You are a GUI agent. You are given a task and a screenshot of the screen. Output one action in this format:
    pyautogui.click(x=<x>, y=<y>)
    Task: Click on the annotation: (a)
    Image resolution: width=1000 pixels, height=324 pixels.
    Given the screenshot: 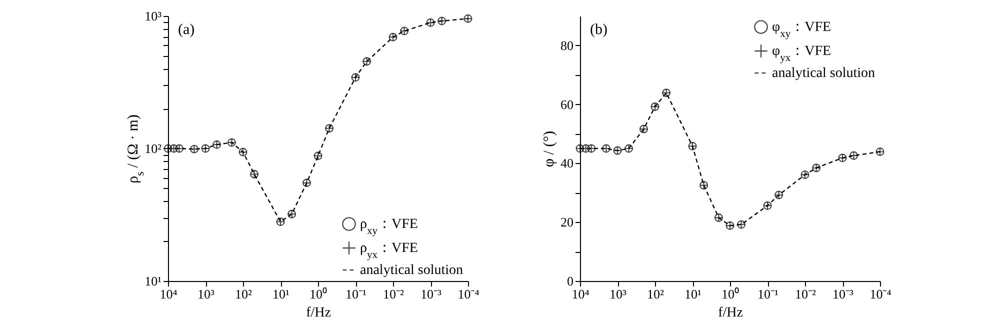 What is the action you would take?
    pyautogui.click(x=186, y=30)
    